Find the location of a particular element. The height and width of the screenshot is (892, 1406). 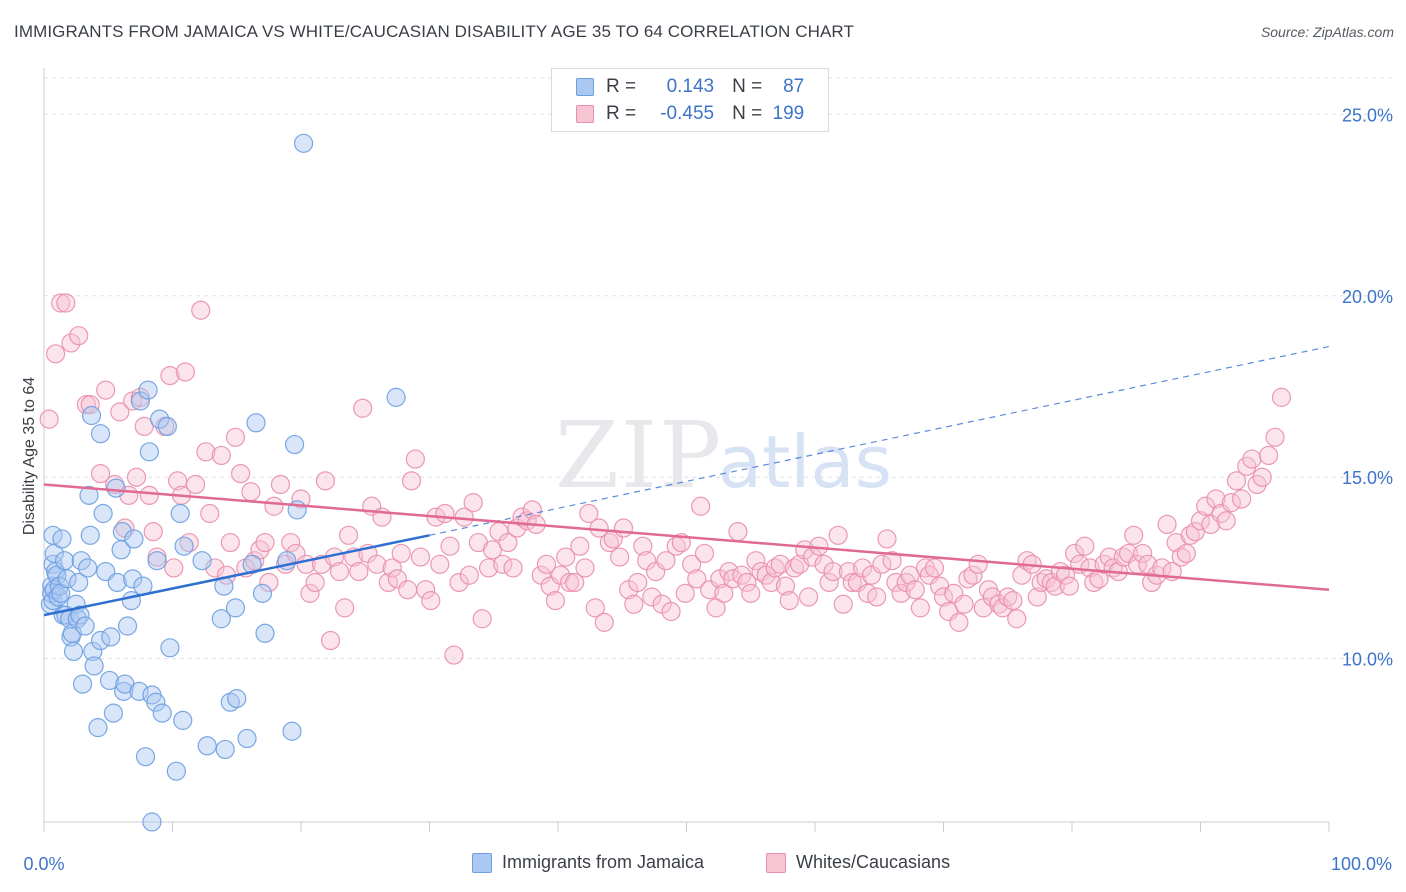

source-credit: Source: ZipAtlas.com is located at coordinates (1327, 32).